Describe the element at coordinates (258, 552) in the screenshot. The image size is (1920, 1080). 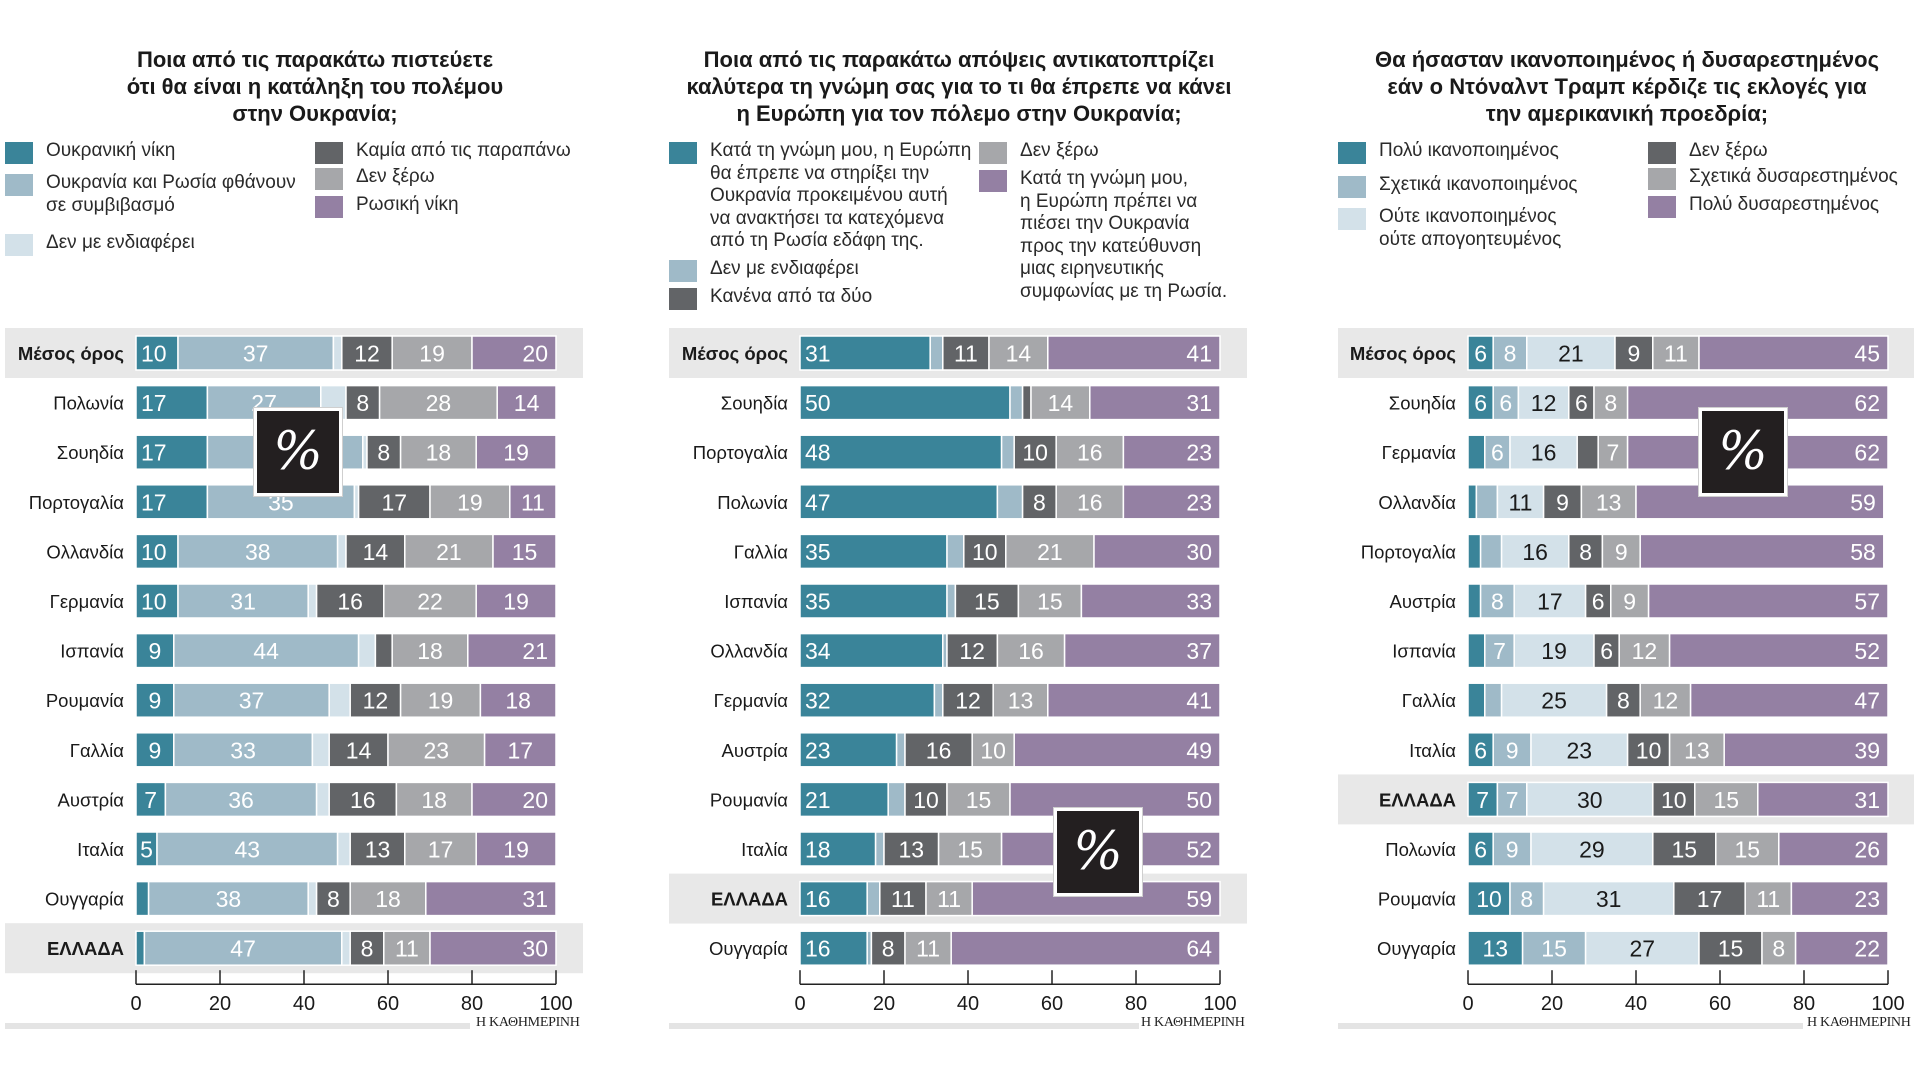
I see `data-label: 38` at that location.